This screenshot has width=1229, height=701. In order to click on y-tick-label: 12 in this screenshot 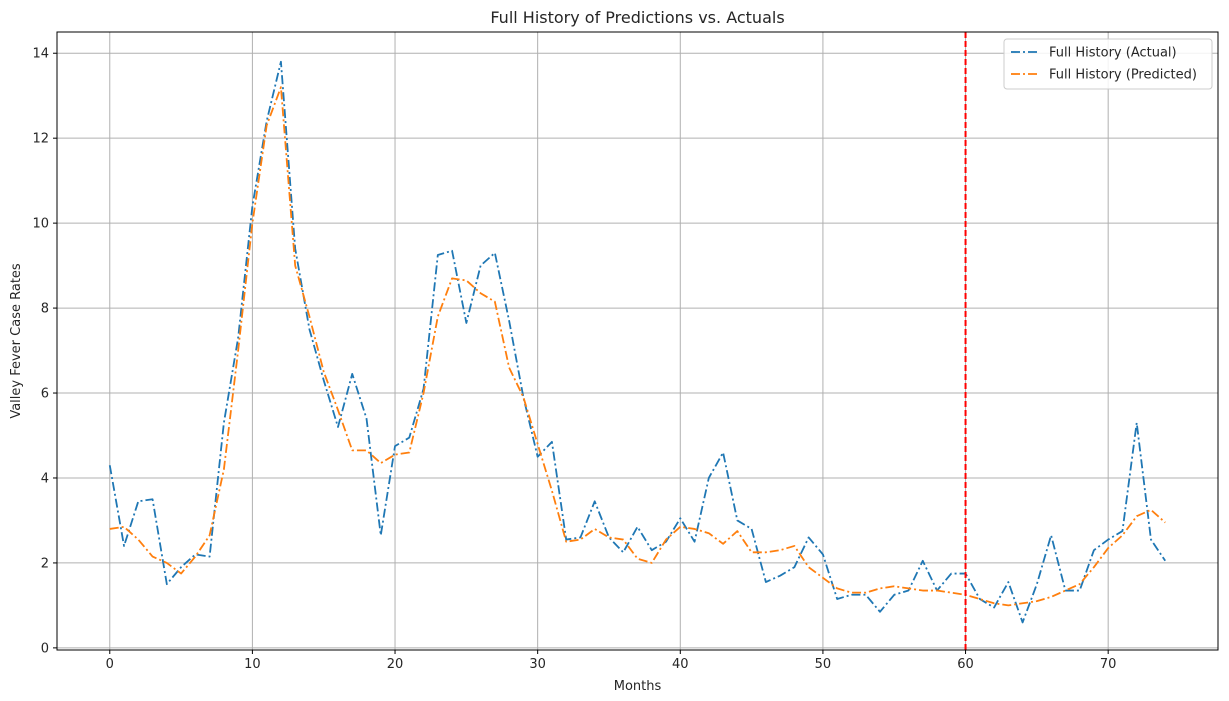, I will do `click(40, 139)`.